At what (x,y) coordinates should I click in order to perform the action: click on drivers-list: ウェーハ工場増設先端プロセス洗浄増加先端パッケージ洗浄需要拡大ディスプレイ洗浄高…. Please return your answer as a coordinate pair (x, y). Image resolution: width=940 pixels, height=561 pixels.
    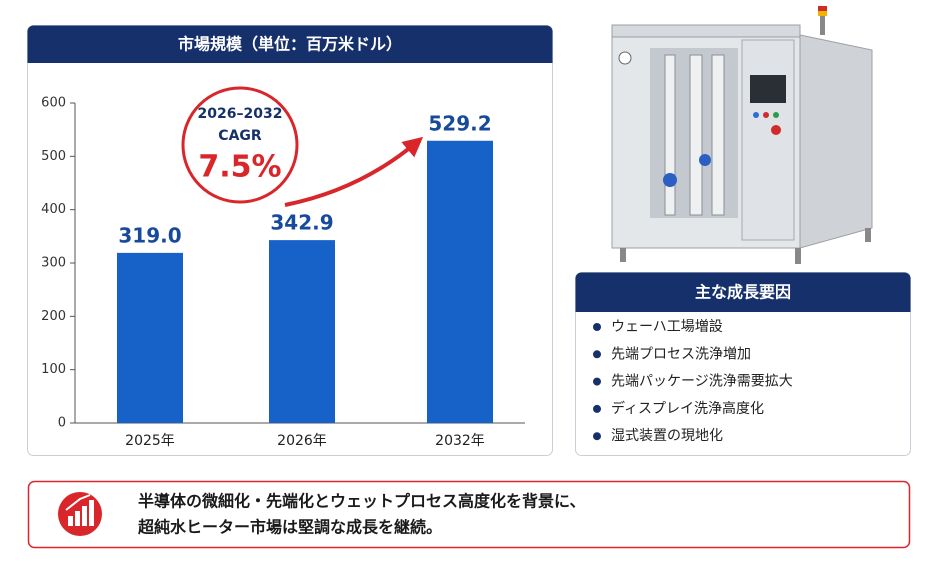
    Looking at the image, I should click on (693, 381).